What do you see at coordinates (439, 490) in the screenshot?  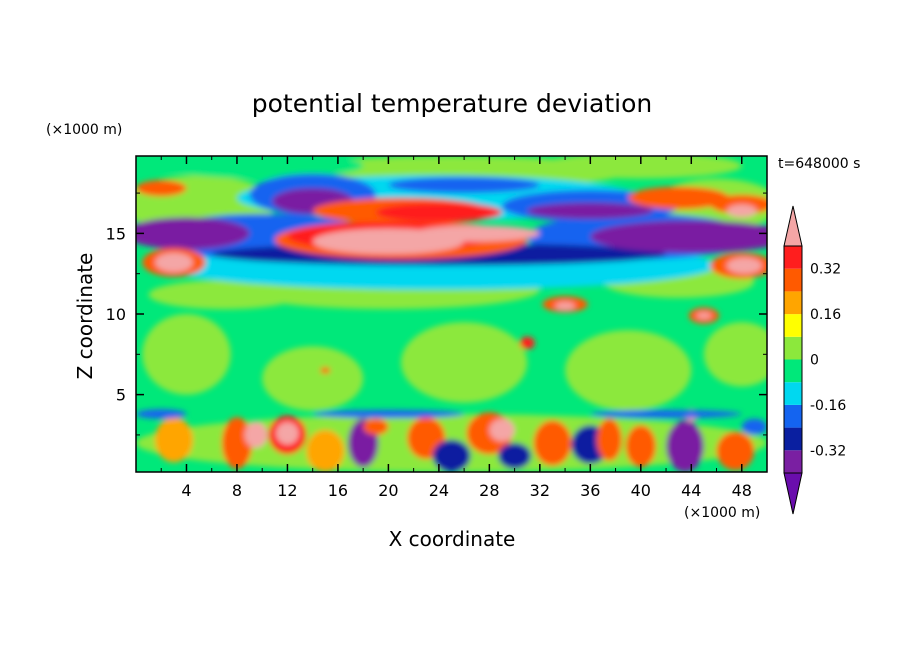 I see `x-tick-label: 24` at bounding box center [439, 490].